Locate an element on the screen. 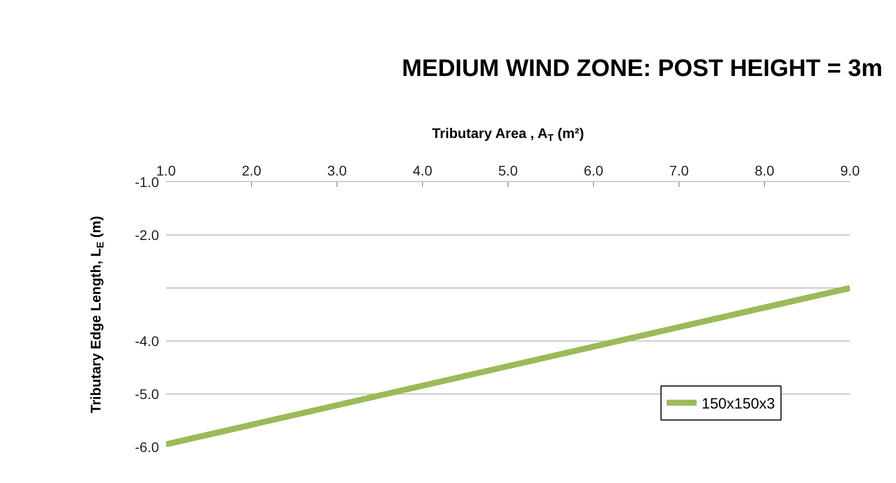 This screenshot has height=483, width=896. y-tick-label: -4.0 is located at coordinates (147, 340).